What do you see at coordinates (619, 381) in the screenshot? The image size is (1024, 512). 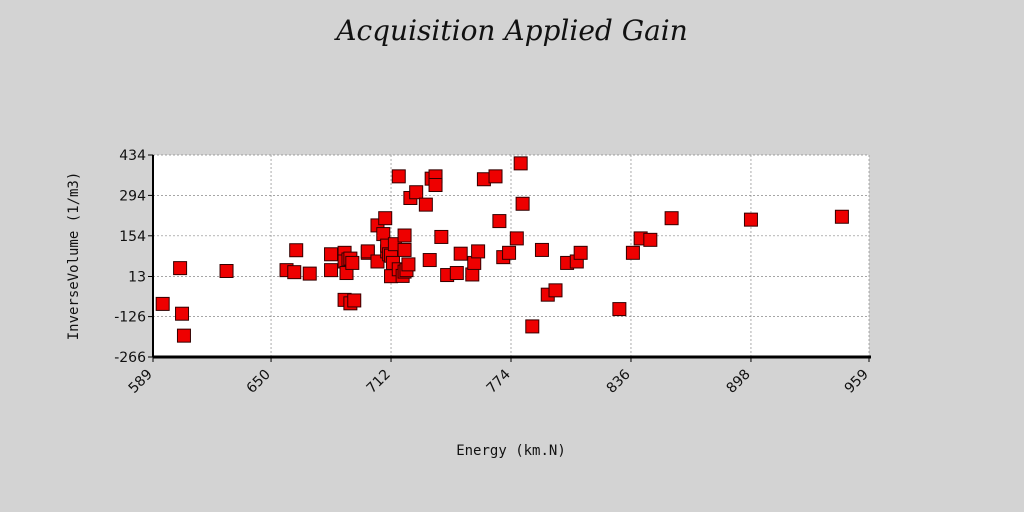 I see `x-tick-label: 836` at bounding box center [619, 381].